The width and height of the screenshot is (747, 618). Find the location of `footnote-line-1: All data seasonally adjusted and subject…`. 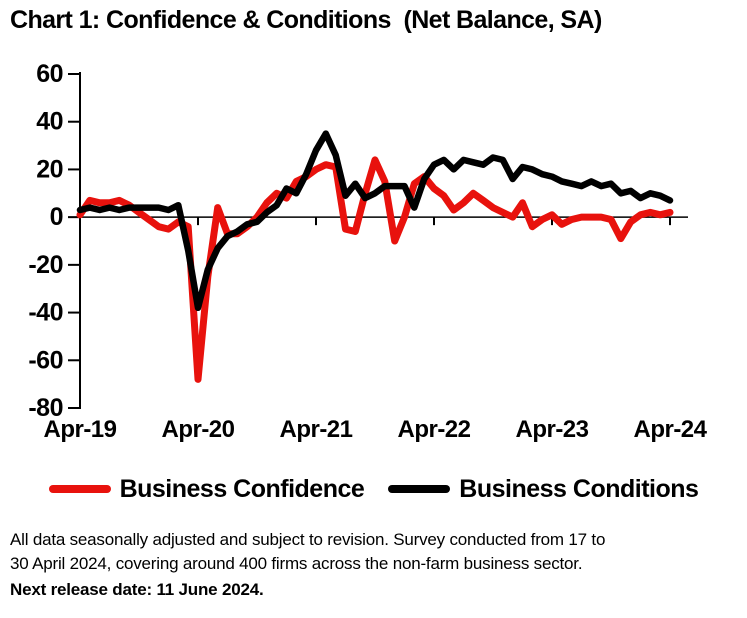

footnote-line-1: All data seasonally adjusted and subject… is located at coordinates (308, 539).